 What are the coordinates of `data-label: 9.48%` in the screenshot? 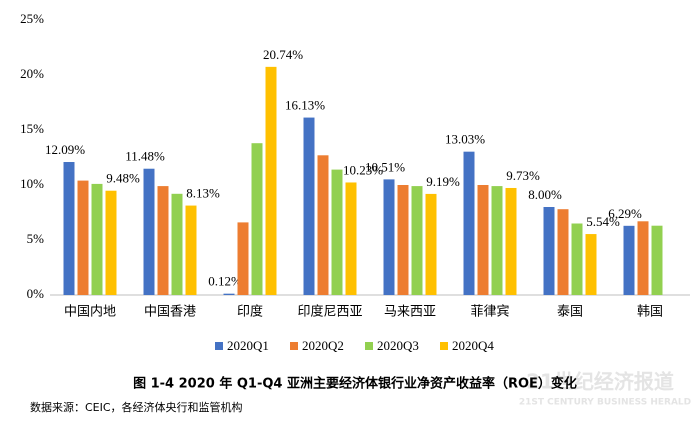 It's located at (123, 178).